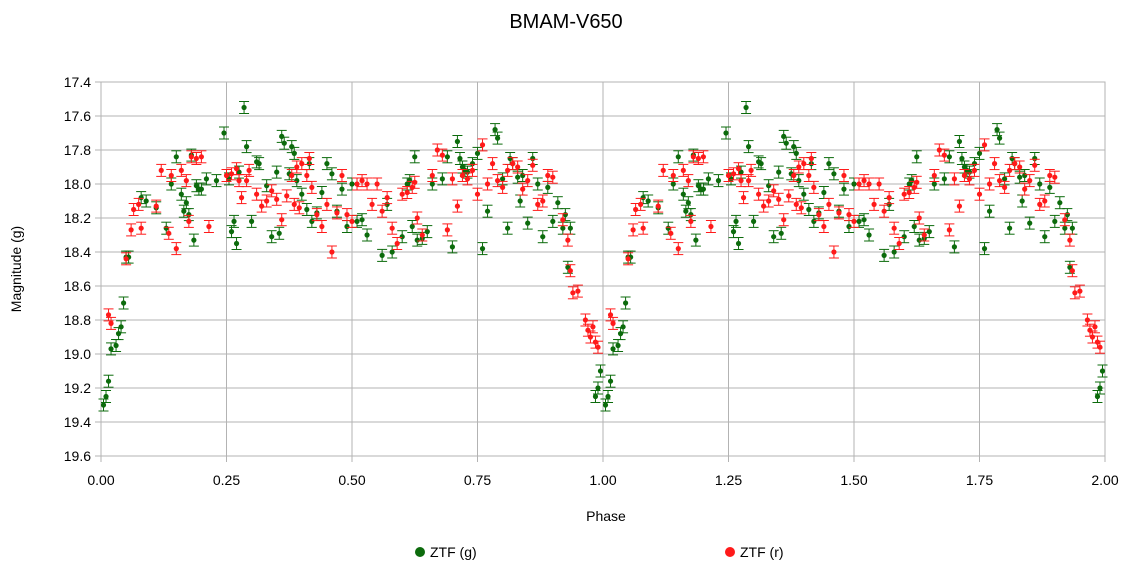 This screenshot has height=580, width=1138. Describe the element at coordinates (565, 22) in the screenshot. I see `chart-title: BMAM-V650` at that location.